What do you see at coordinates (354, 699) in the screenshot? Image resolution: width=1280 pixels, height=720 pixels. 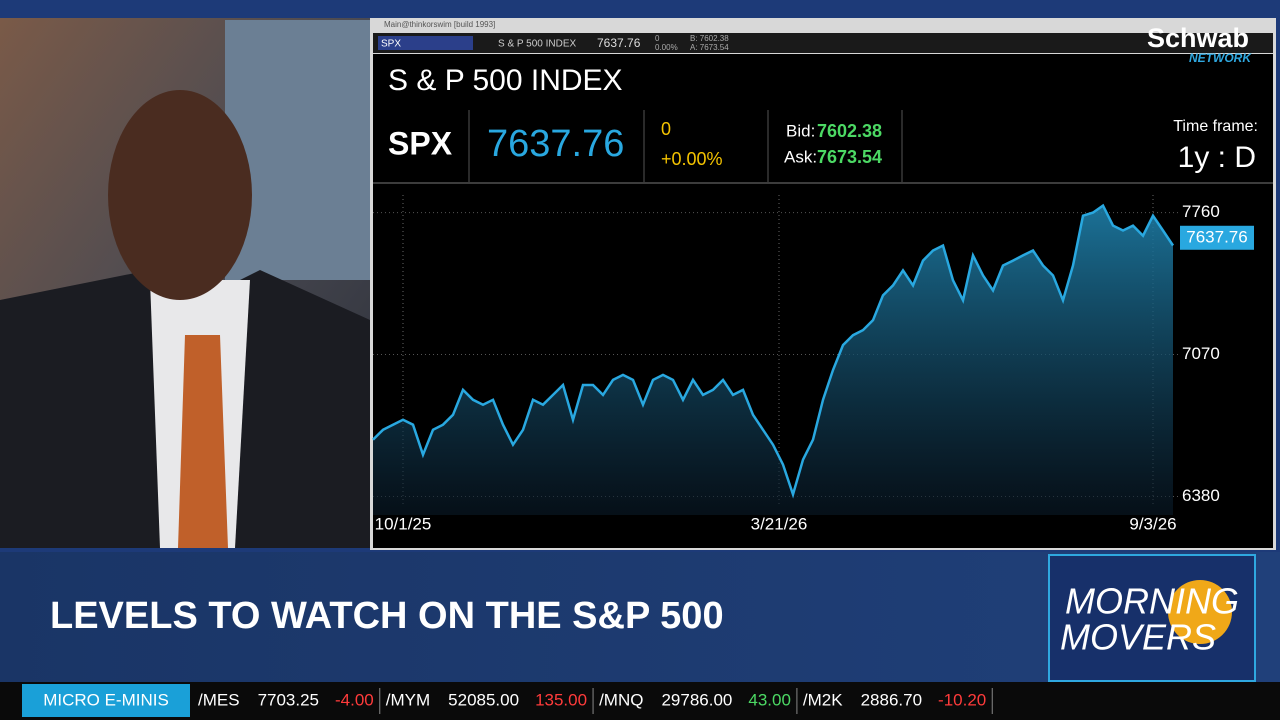 I see `ticker-change: -4.00` at bounding box center [354, 699].